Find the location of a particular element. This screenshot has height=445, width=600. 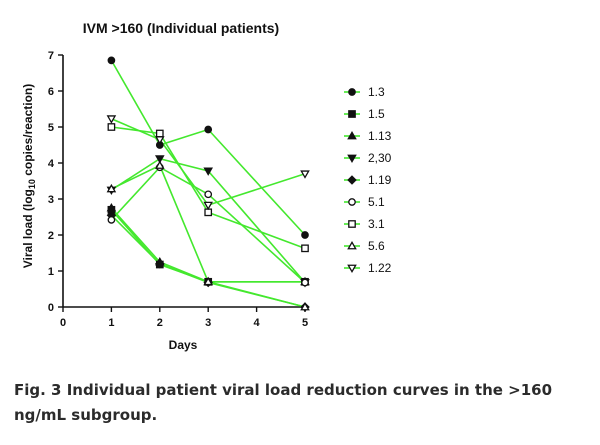

y-tick-label: 4 is located at coordinates (51, 164).